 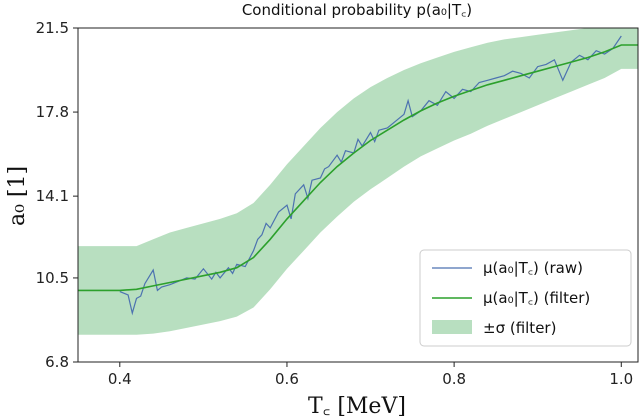 What do you see at coordinates (357, 406) in the screenshot?
I see `x-axis-label: T꜀ [MeV]` at bounding box center [357, 406].